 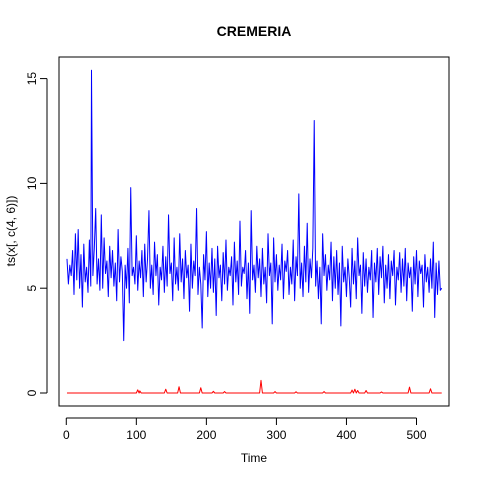 I want to click on x-axis-label: Time, so click(x=254, y=458).